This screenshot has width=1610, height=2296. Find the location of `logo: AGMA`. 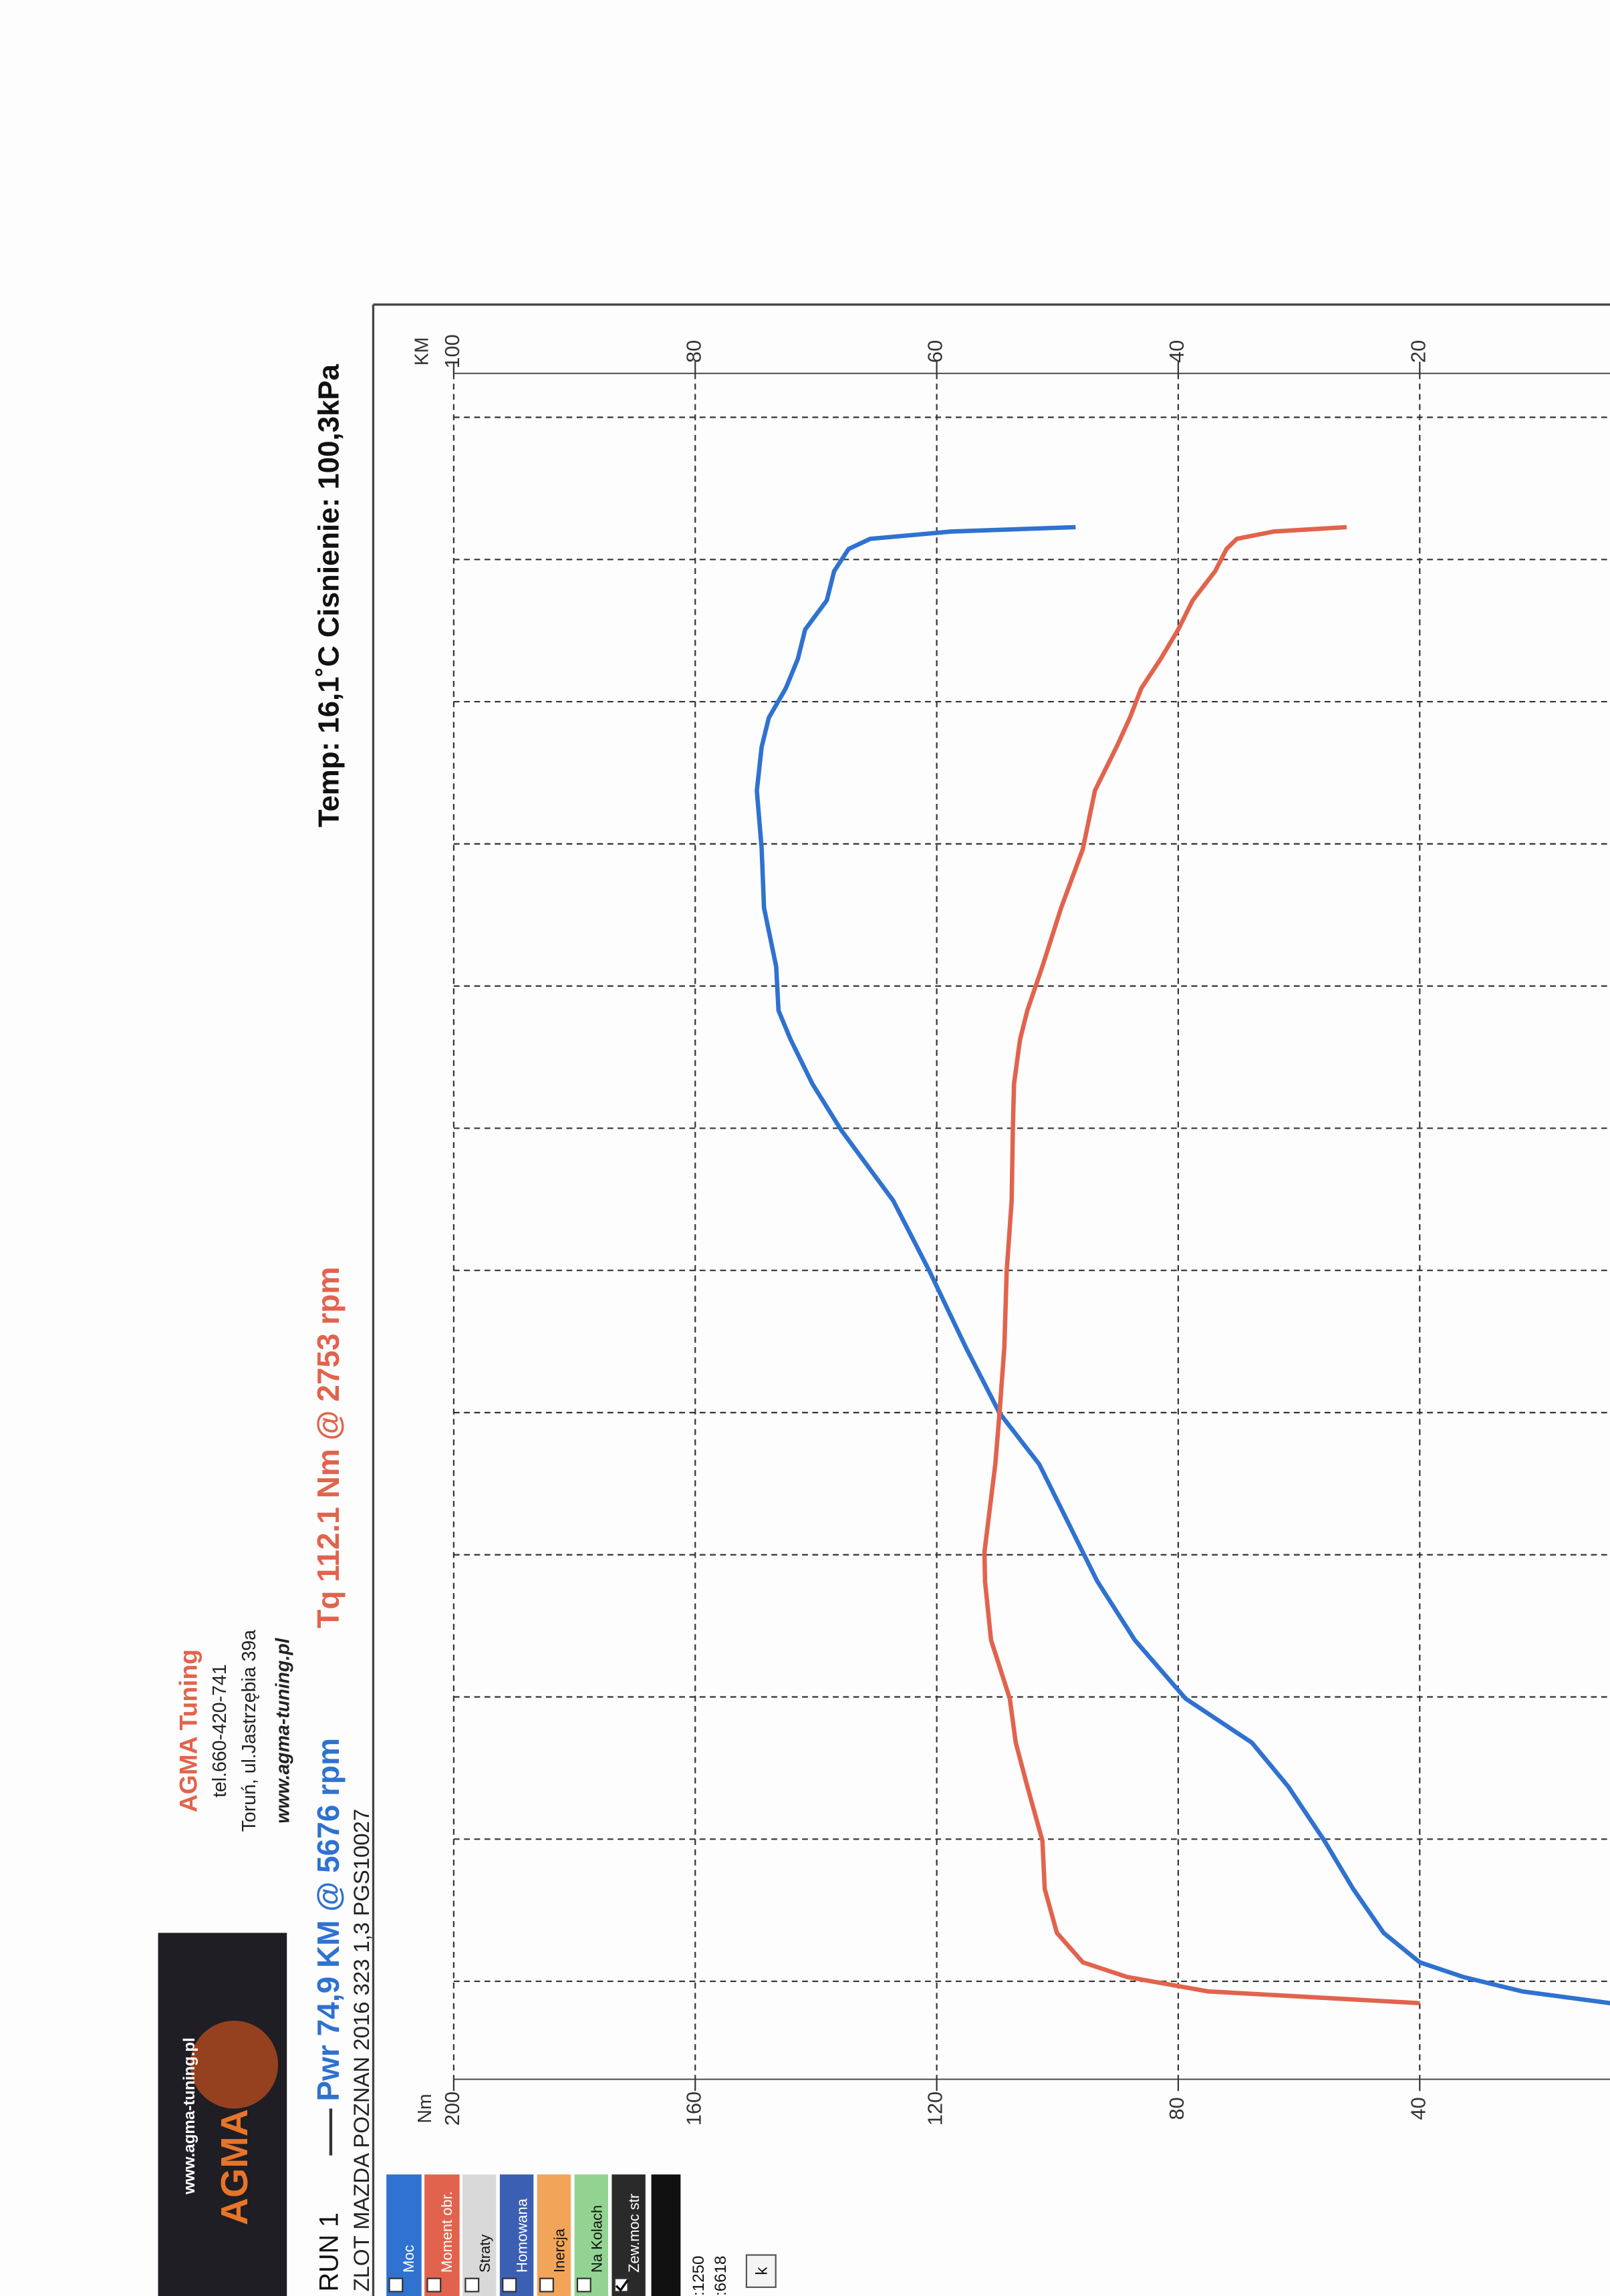

logo: AGMA is located at coordinates (234, 2167).